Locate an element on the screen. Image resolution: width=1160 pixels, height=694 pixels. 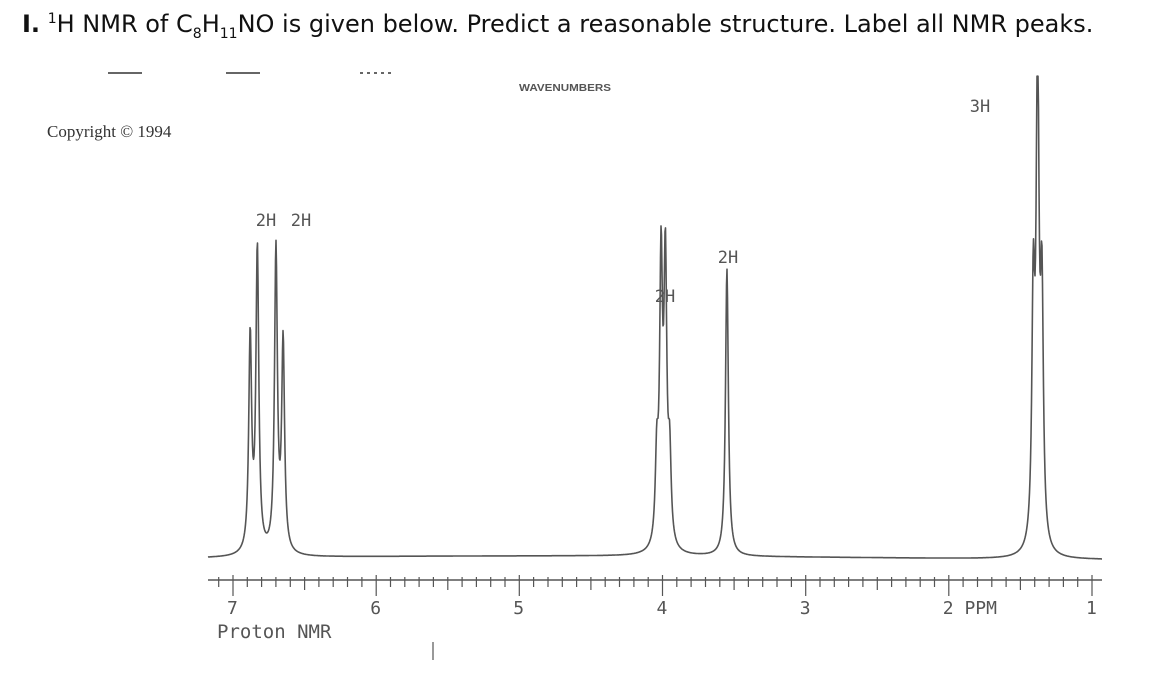
integration-label-3: 2H is located at coordinates (665, 297).